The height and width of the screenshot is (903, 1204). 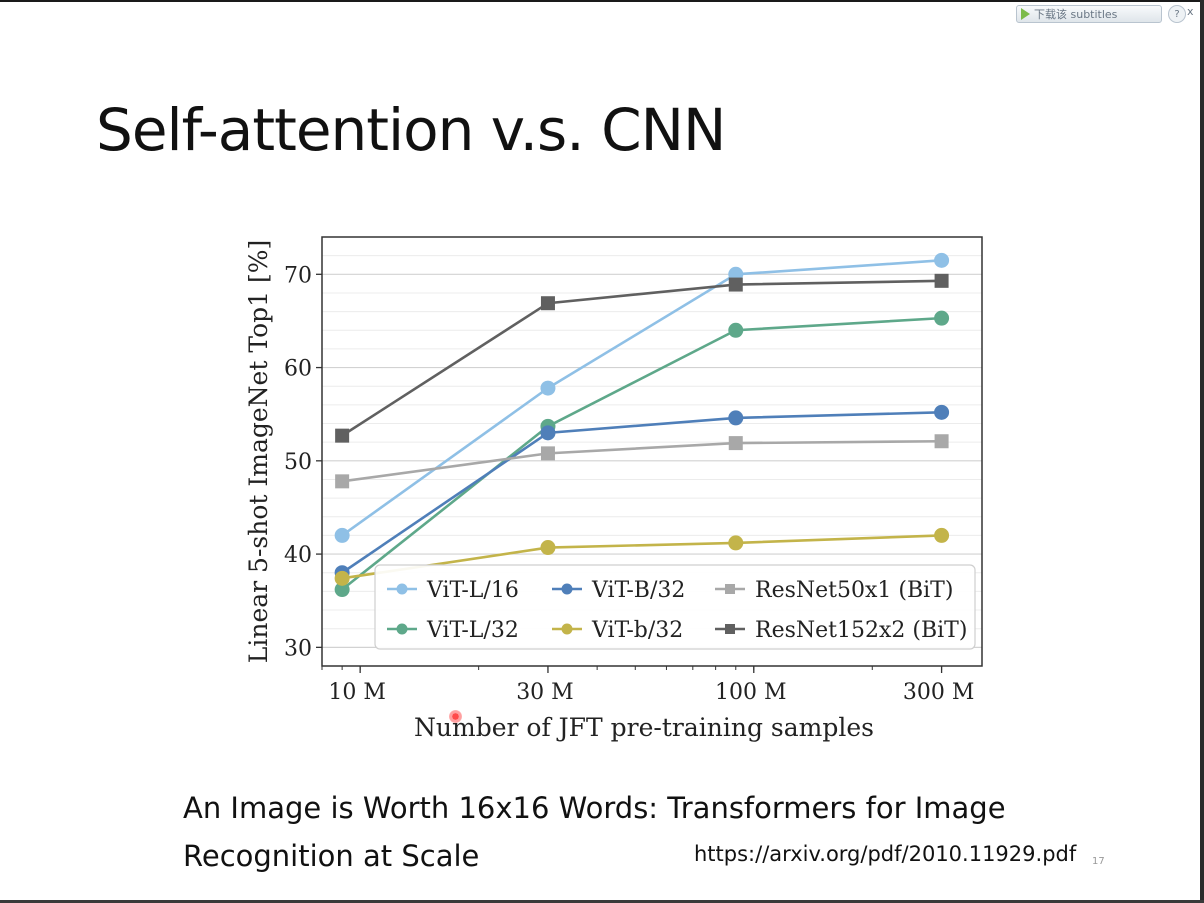 What do you see at coordinates (861, 630) in the screenshot?
I see `legend-label: ResNet152x2 (BiT)` at bounding box center [861, 630].